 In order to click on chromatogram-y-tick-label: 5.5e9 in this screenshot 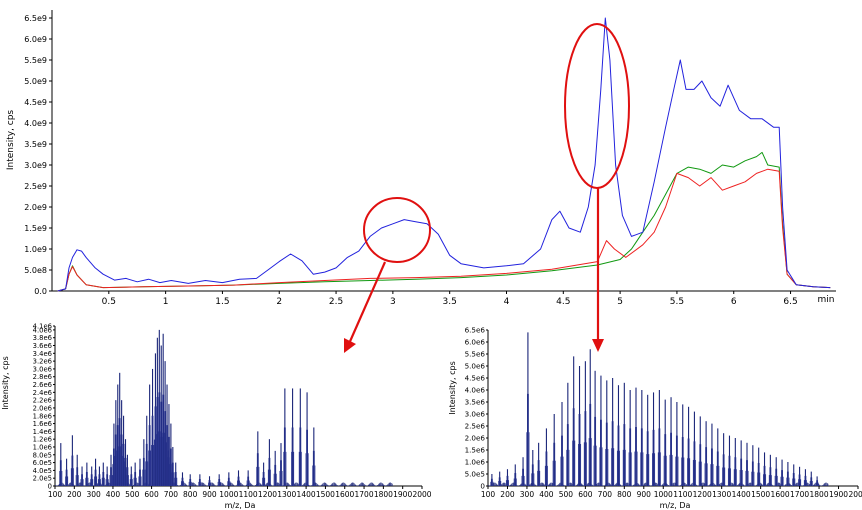, I will do `click(35, 60)`.